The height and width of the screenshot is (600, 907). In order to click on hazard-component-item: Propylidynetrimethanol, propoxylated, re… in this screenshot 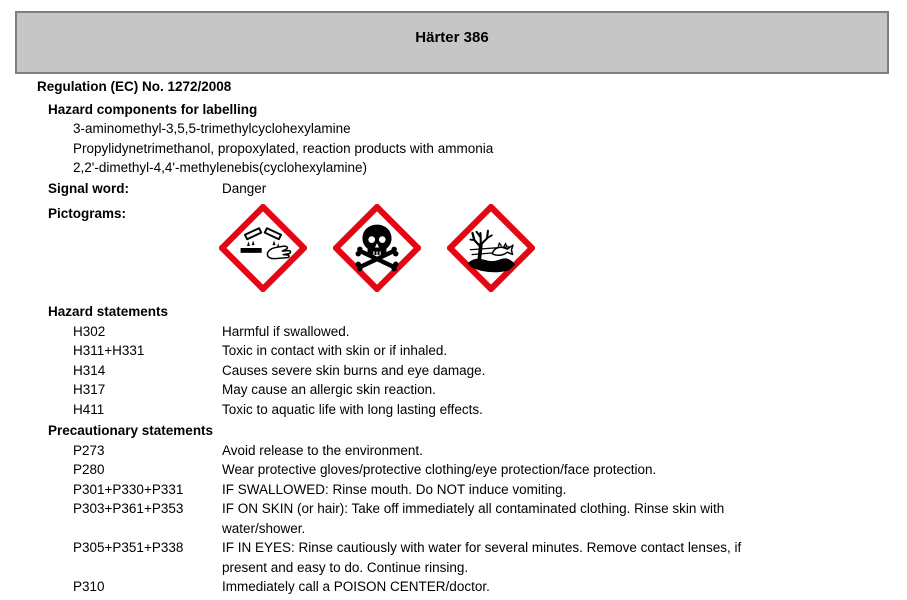, I will do `click(283, 148)`.